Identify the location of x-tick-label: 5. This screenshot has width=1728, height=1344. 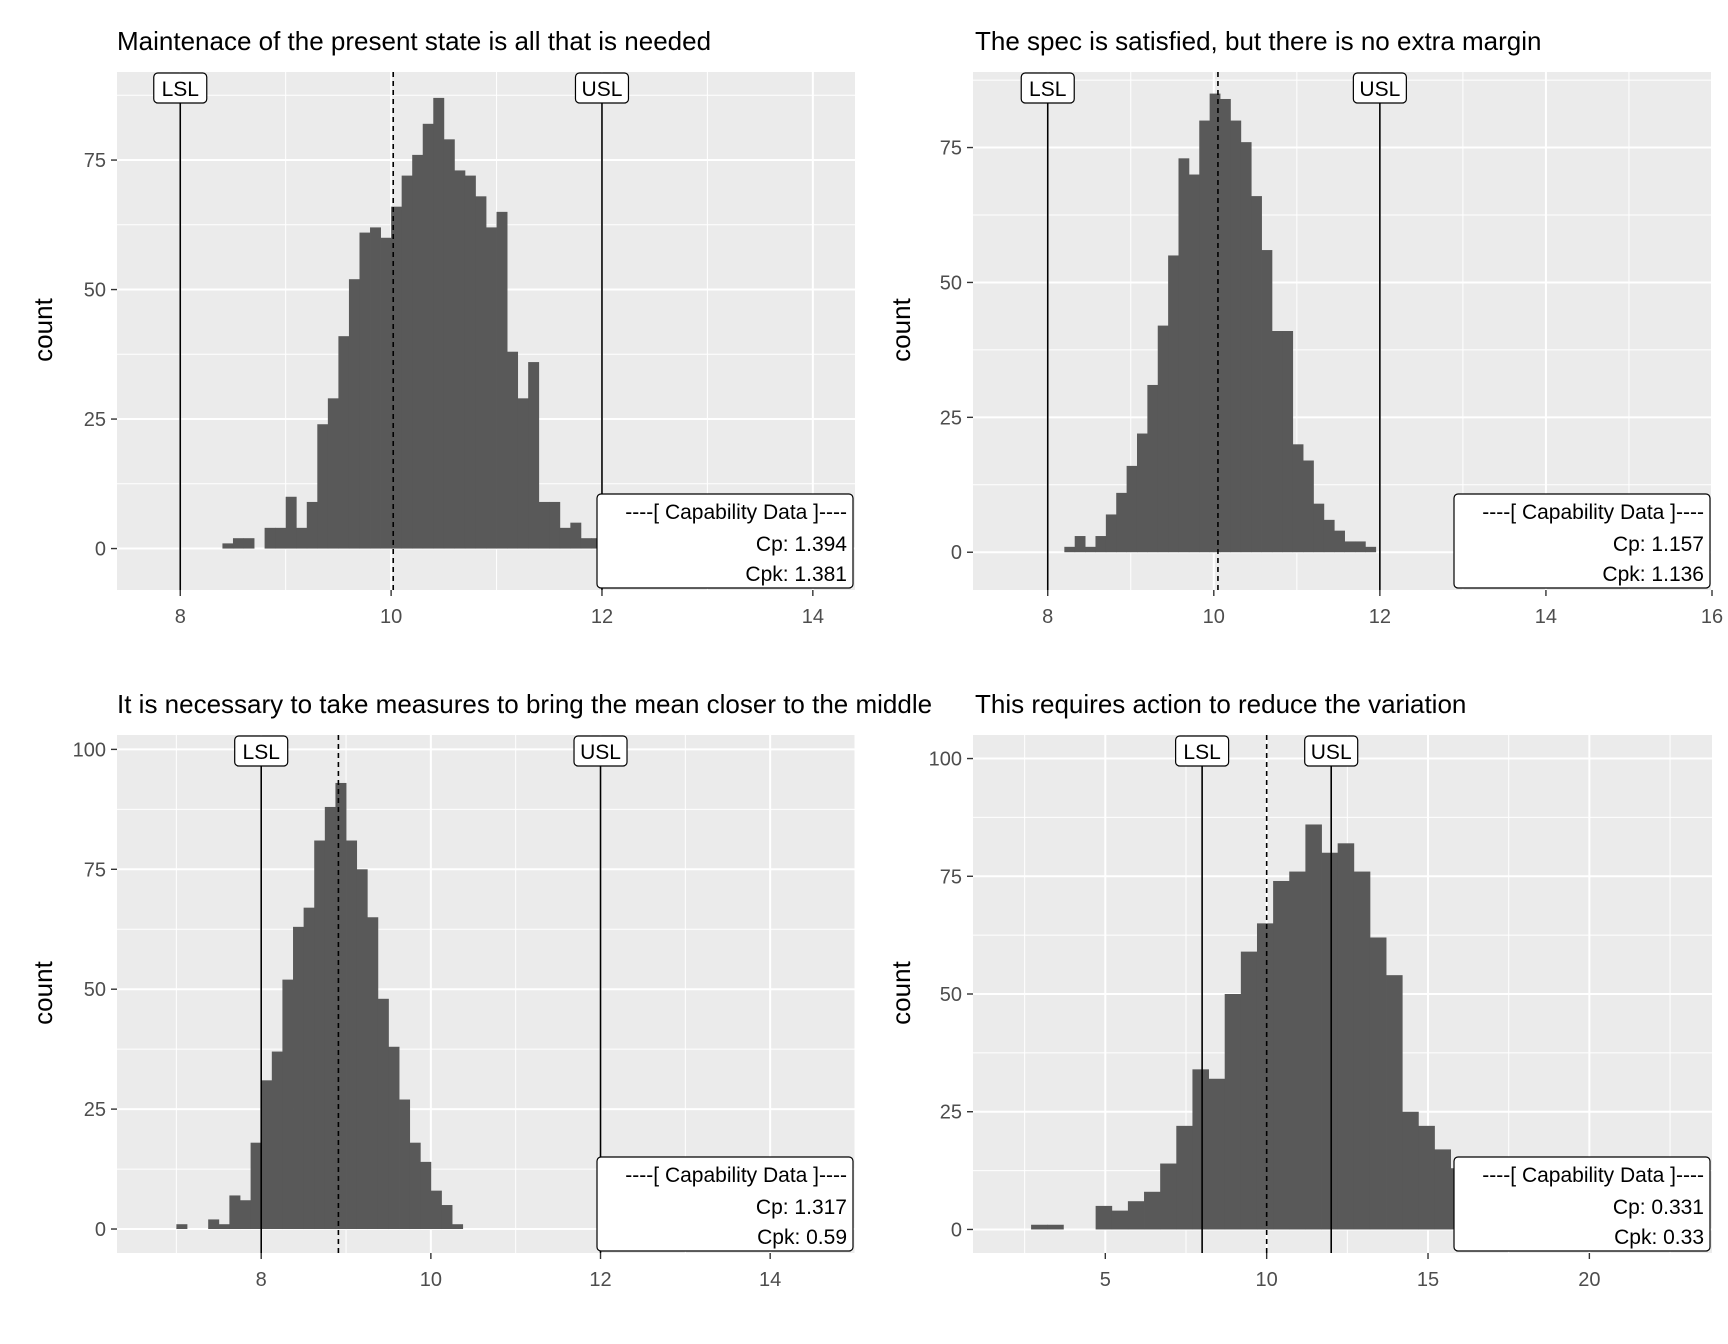
(1105, 1280).